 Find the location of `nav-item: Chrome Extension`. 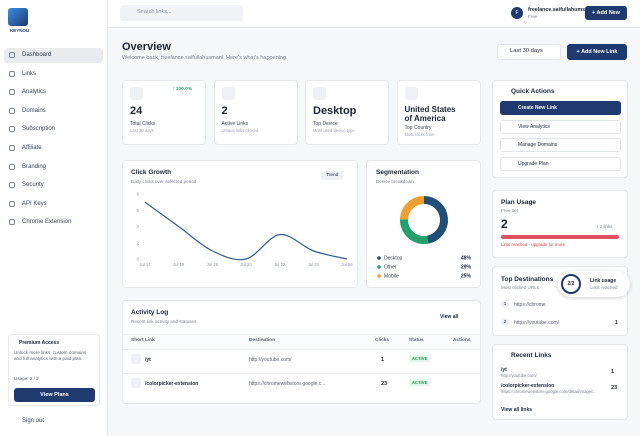

nav-item: Chrome Extension is located at coordinates (47, 222).